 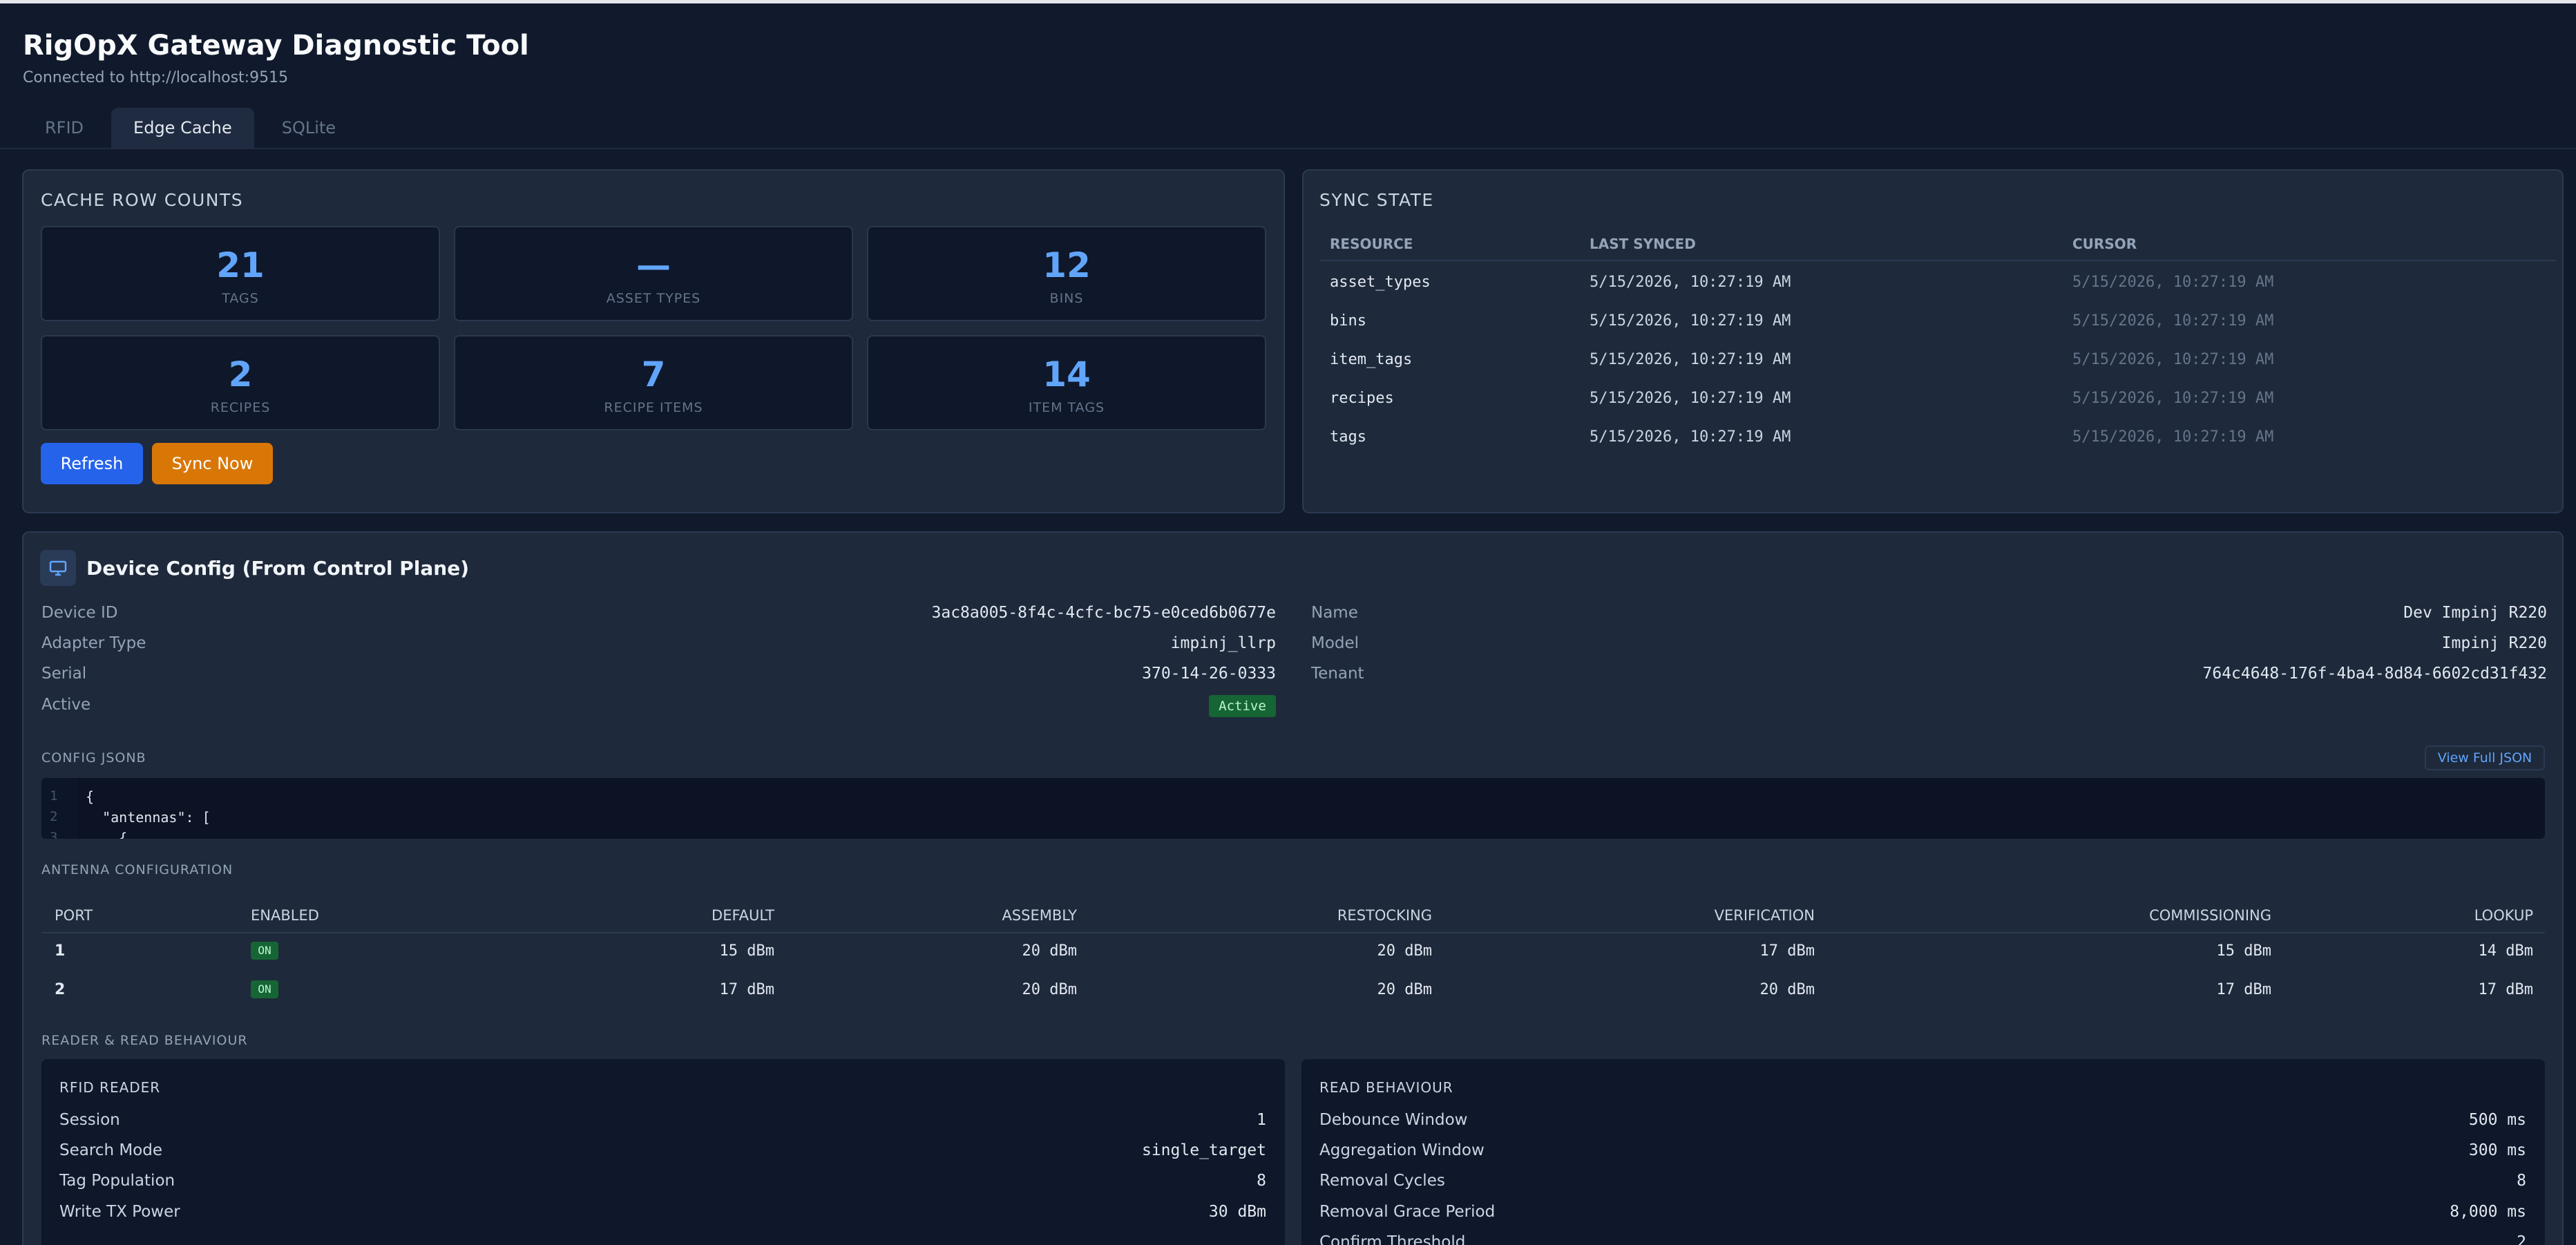 I want to click on rfid-reader-heading: RFID READER, so click(x=110, y=1087).